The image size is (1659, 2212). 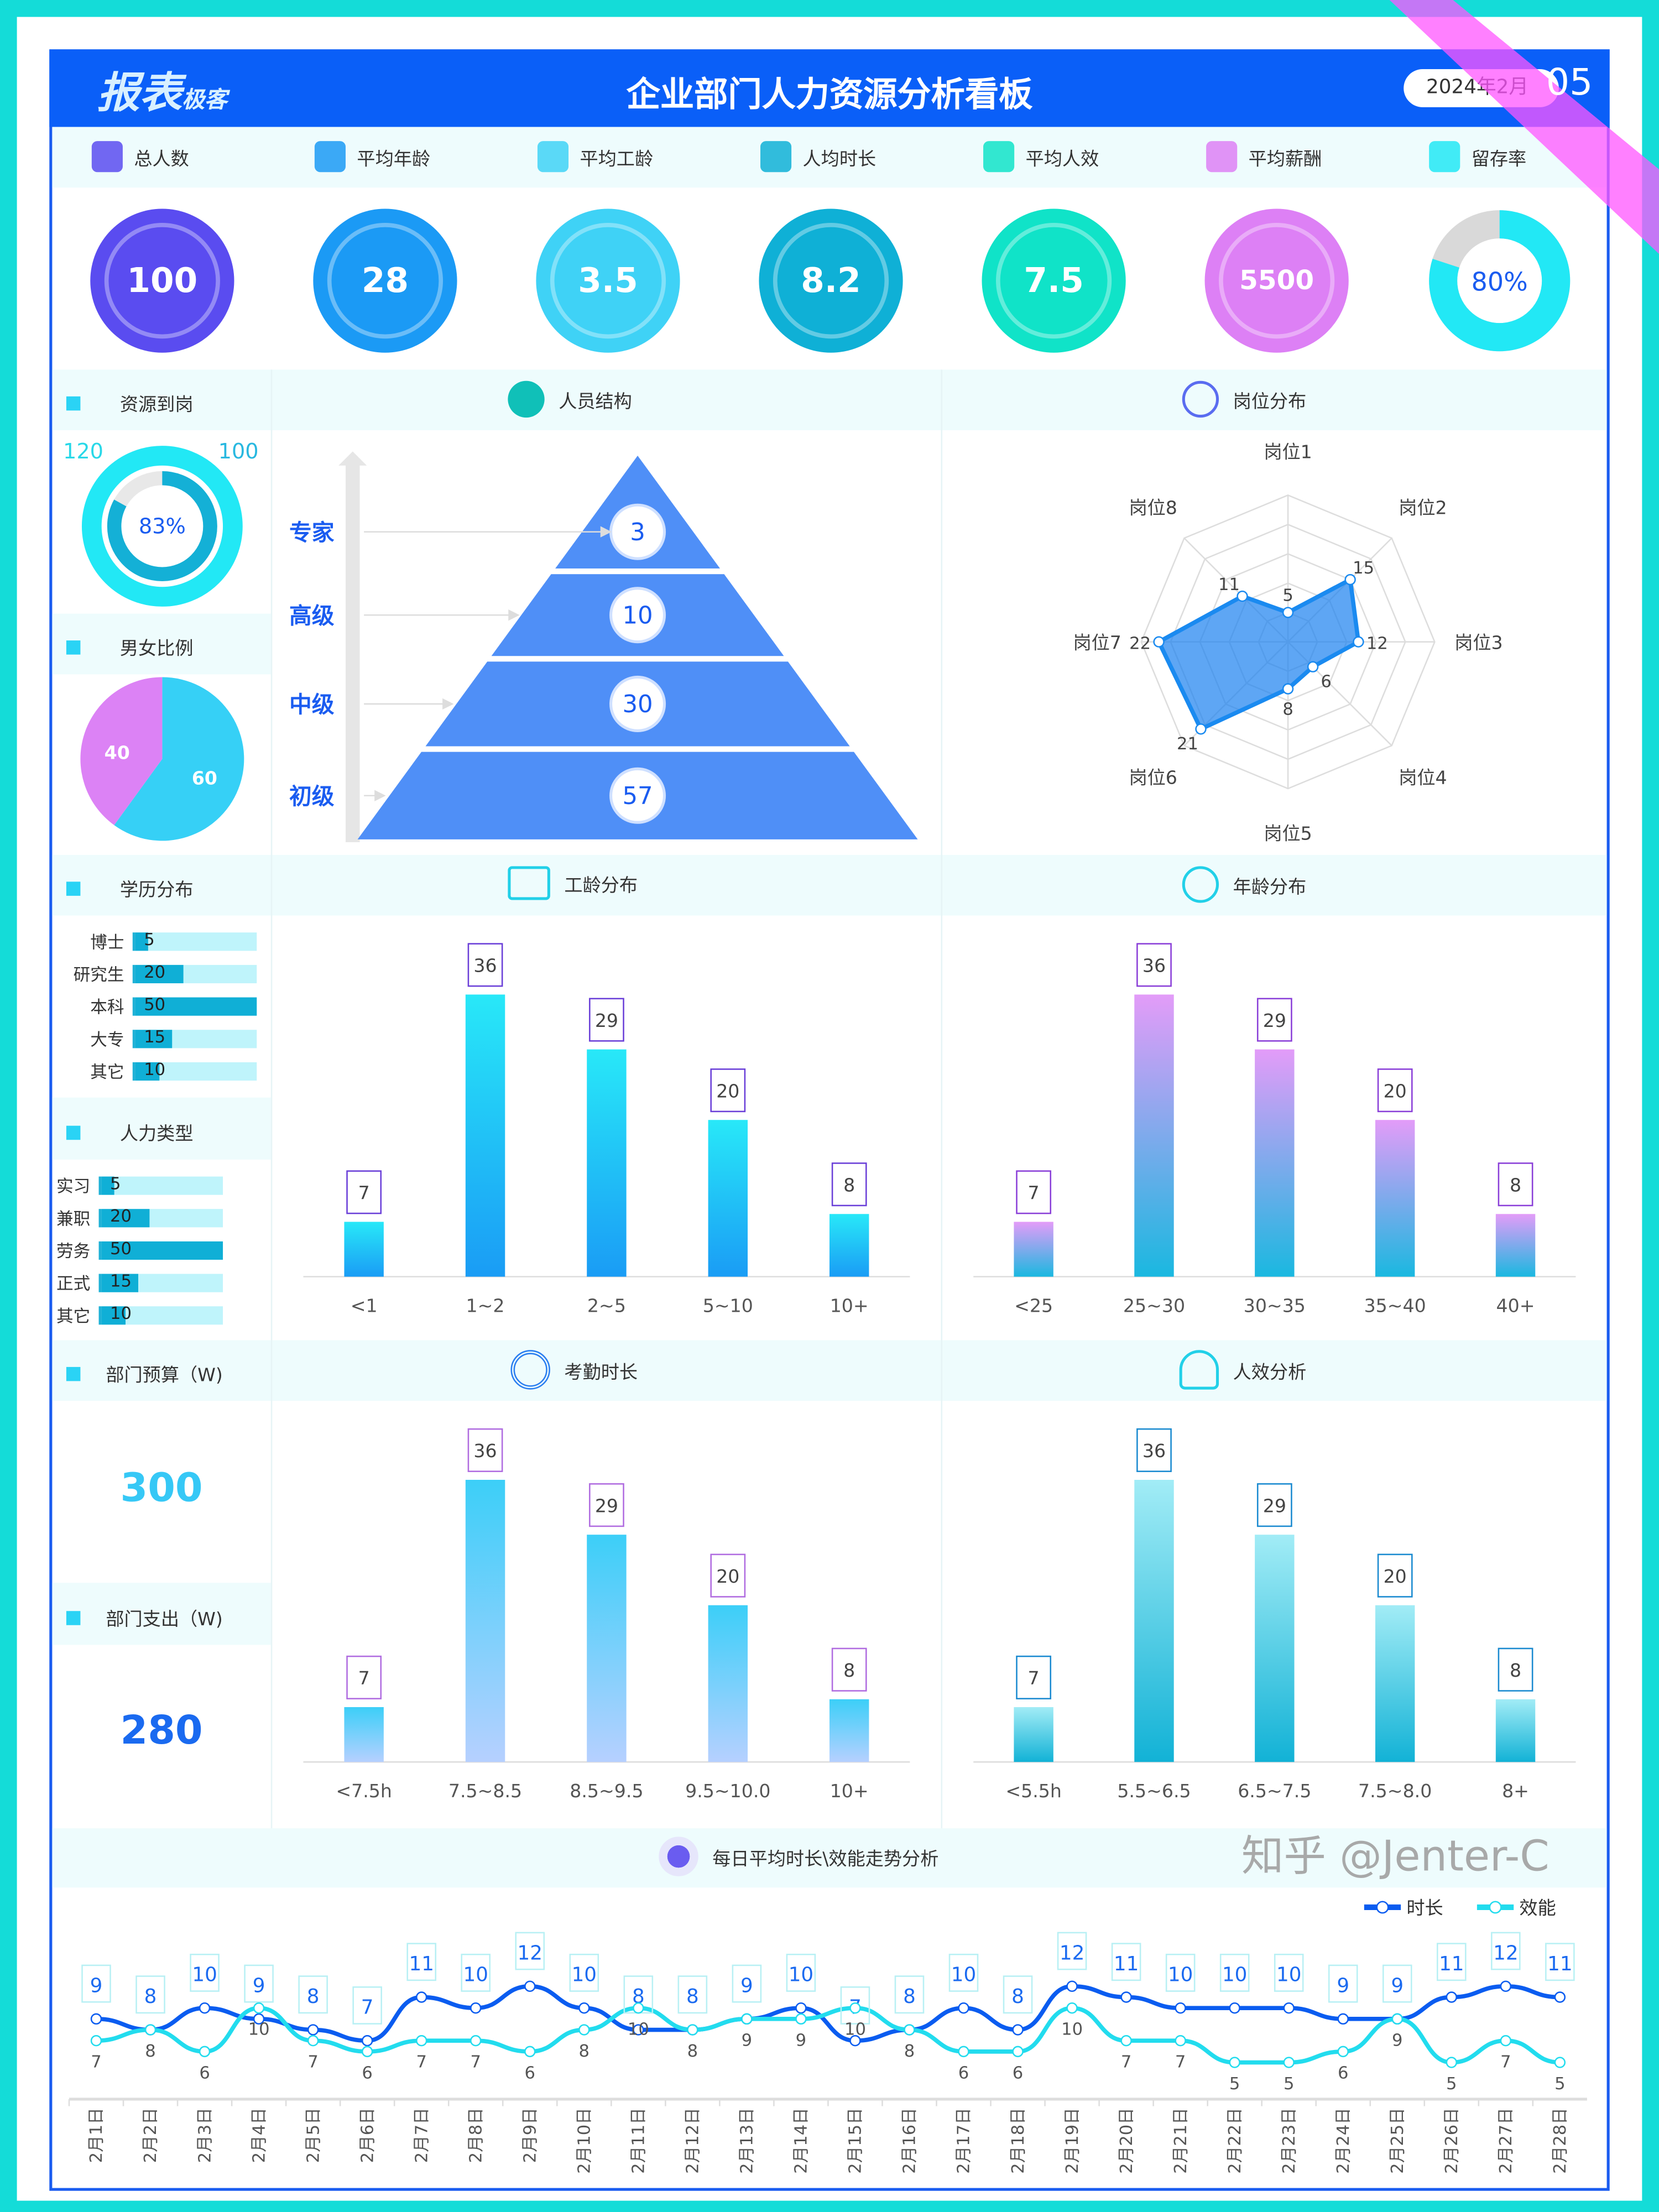 What do you see at coordinates (162, 1730) in the screenshot?
I see `expense-value: 280` at bounding box center [162, 1730].